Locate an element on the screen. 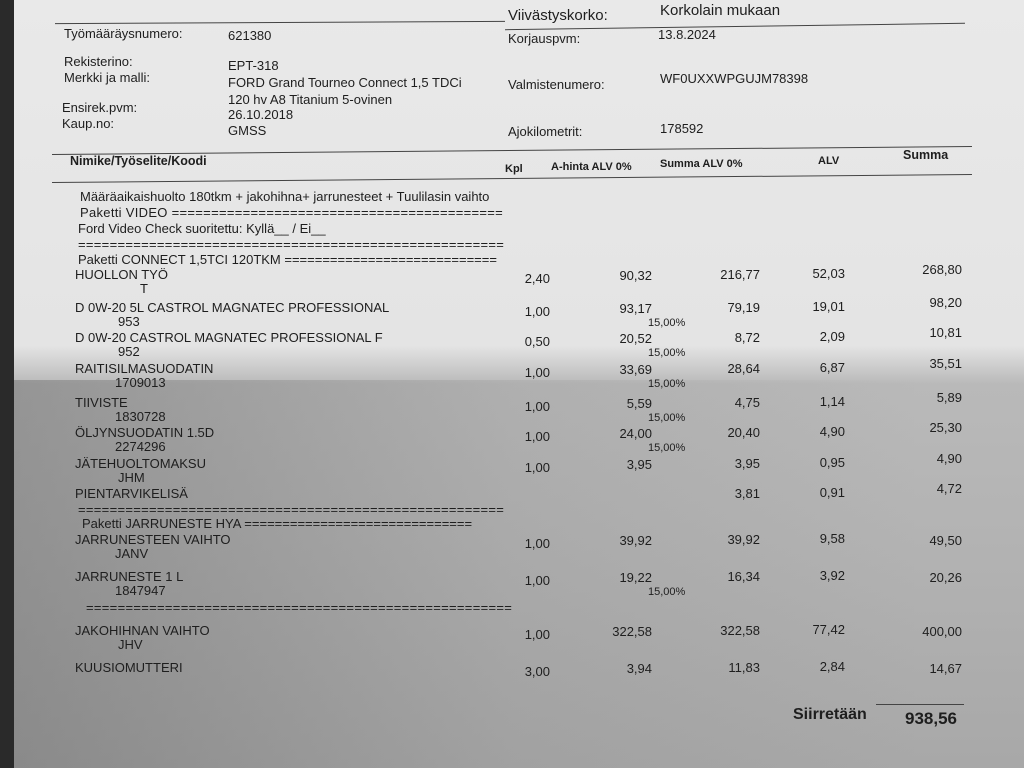 This screenshot has height=768, width=1024. item-vat: 0,91 is located at coordinates (832, 492).